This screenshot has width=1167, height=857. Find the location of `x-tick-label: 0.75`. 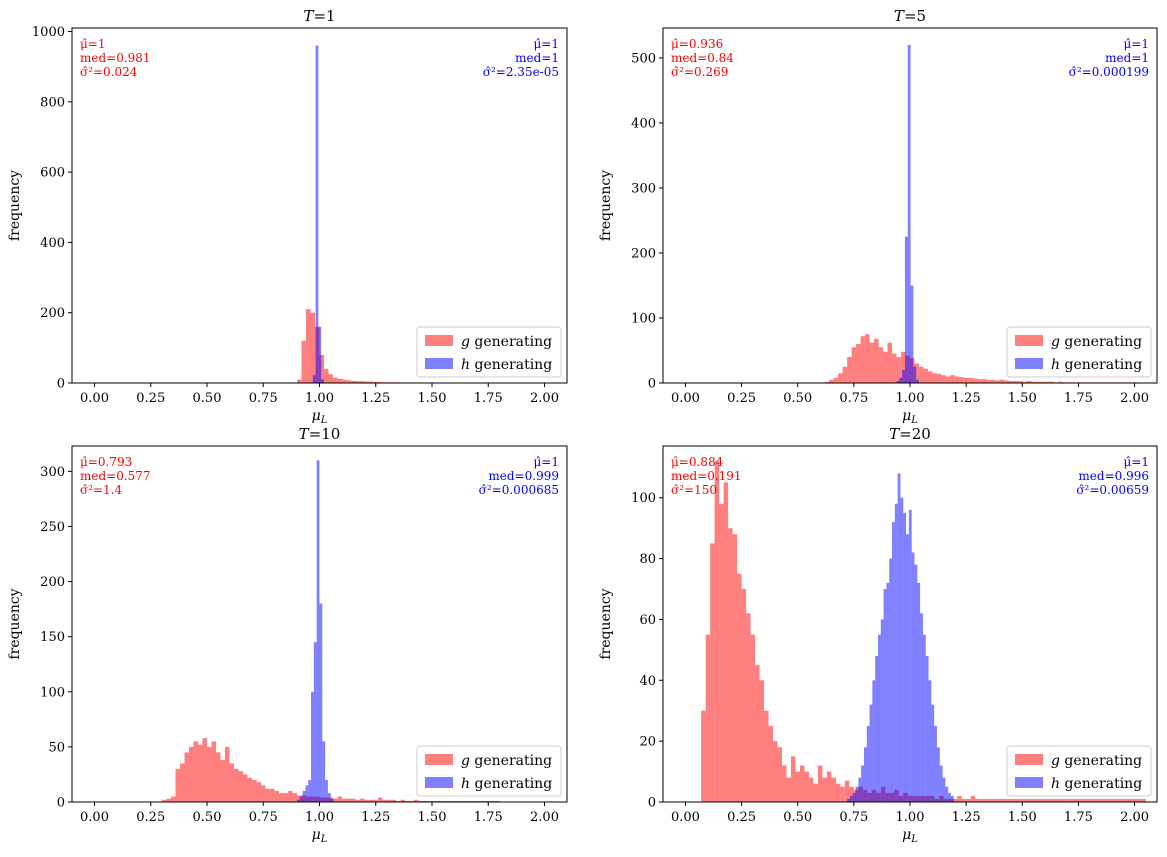

x-tick-label: 0.75 is located at coordinates (853, 398).